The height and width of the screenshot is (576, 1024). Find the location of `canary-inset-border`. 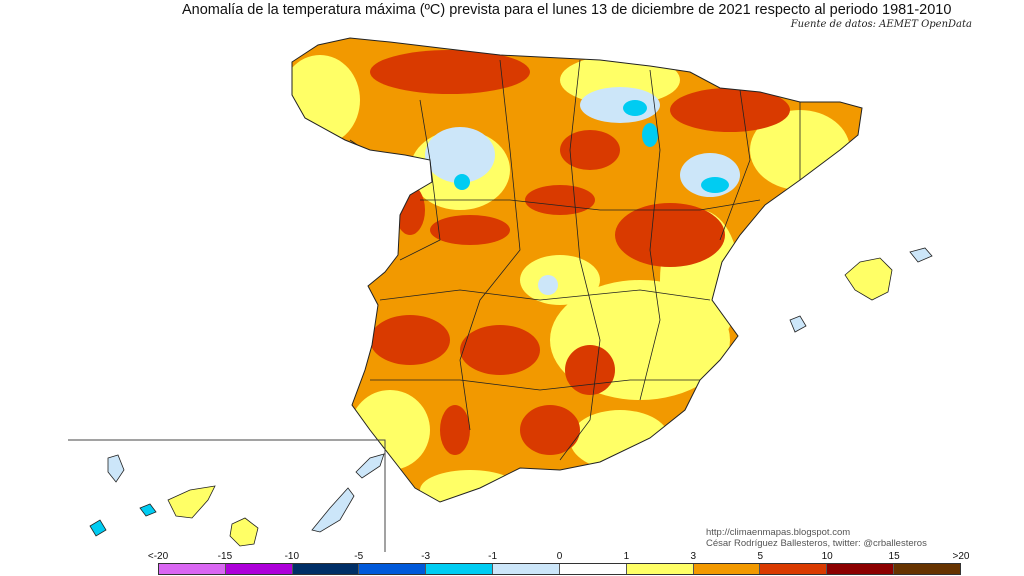

canary-inset-border is located at coordinates (227, 495).